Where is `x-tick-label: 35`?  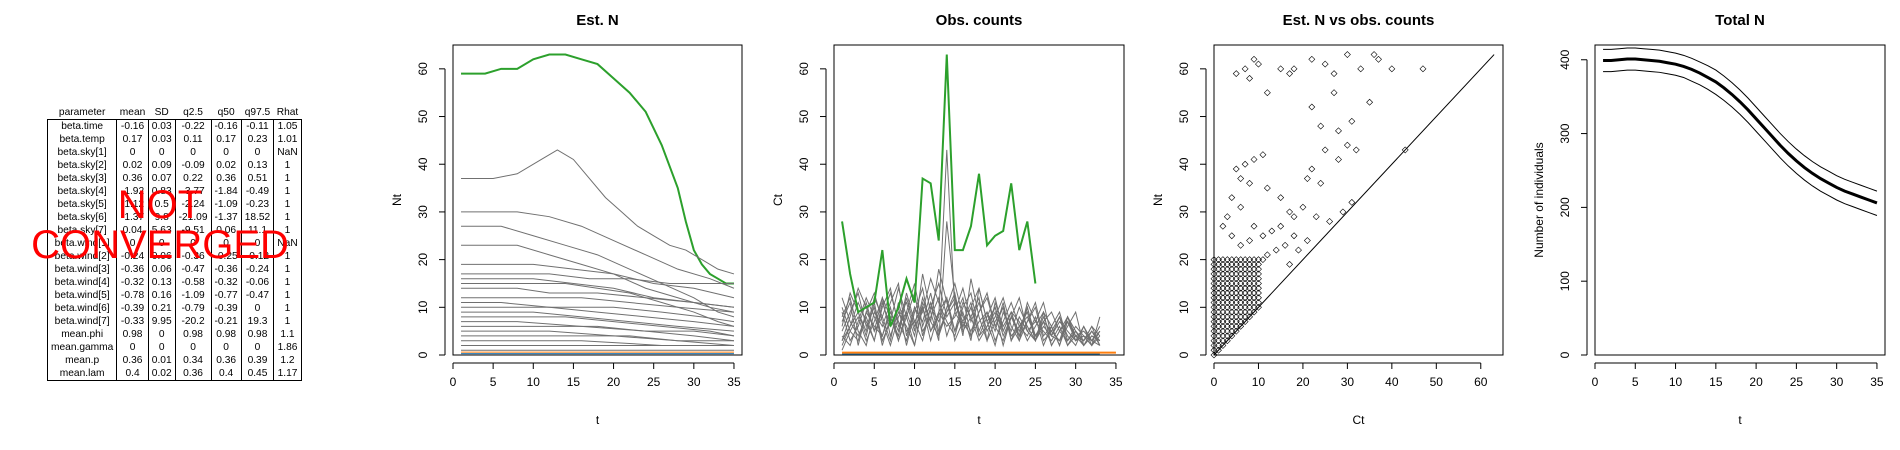
x-tick-label: 35 is located at coordinates (1116, 382).